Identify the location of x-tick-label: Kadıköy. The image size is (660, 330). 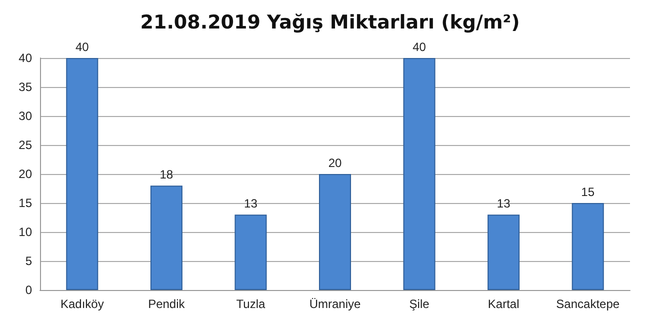
(82, 304).